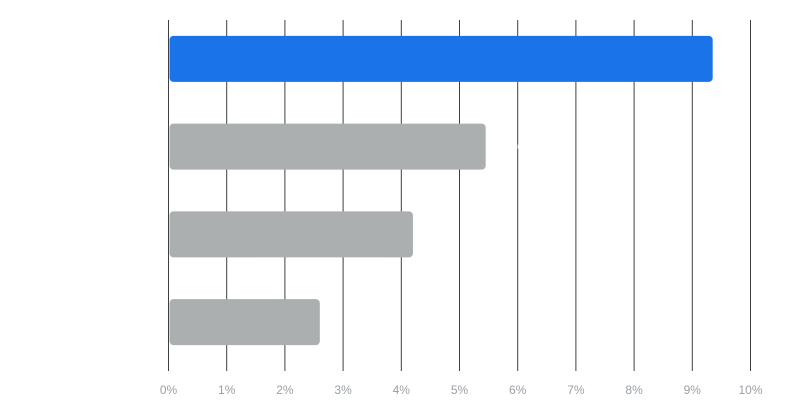  I want to click on x-tick-label: 6%, so click(518, 390).